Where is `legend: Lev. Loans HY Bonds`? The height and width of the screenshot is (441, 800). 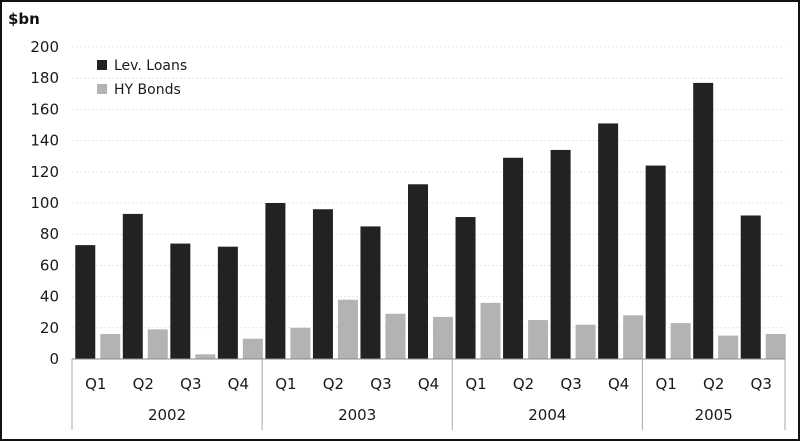
legend: Lev. Loans HY Bonds is located at coordinates (142, 78).